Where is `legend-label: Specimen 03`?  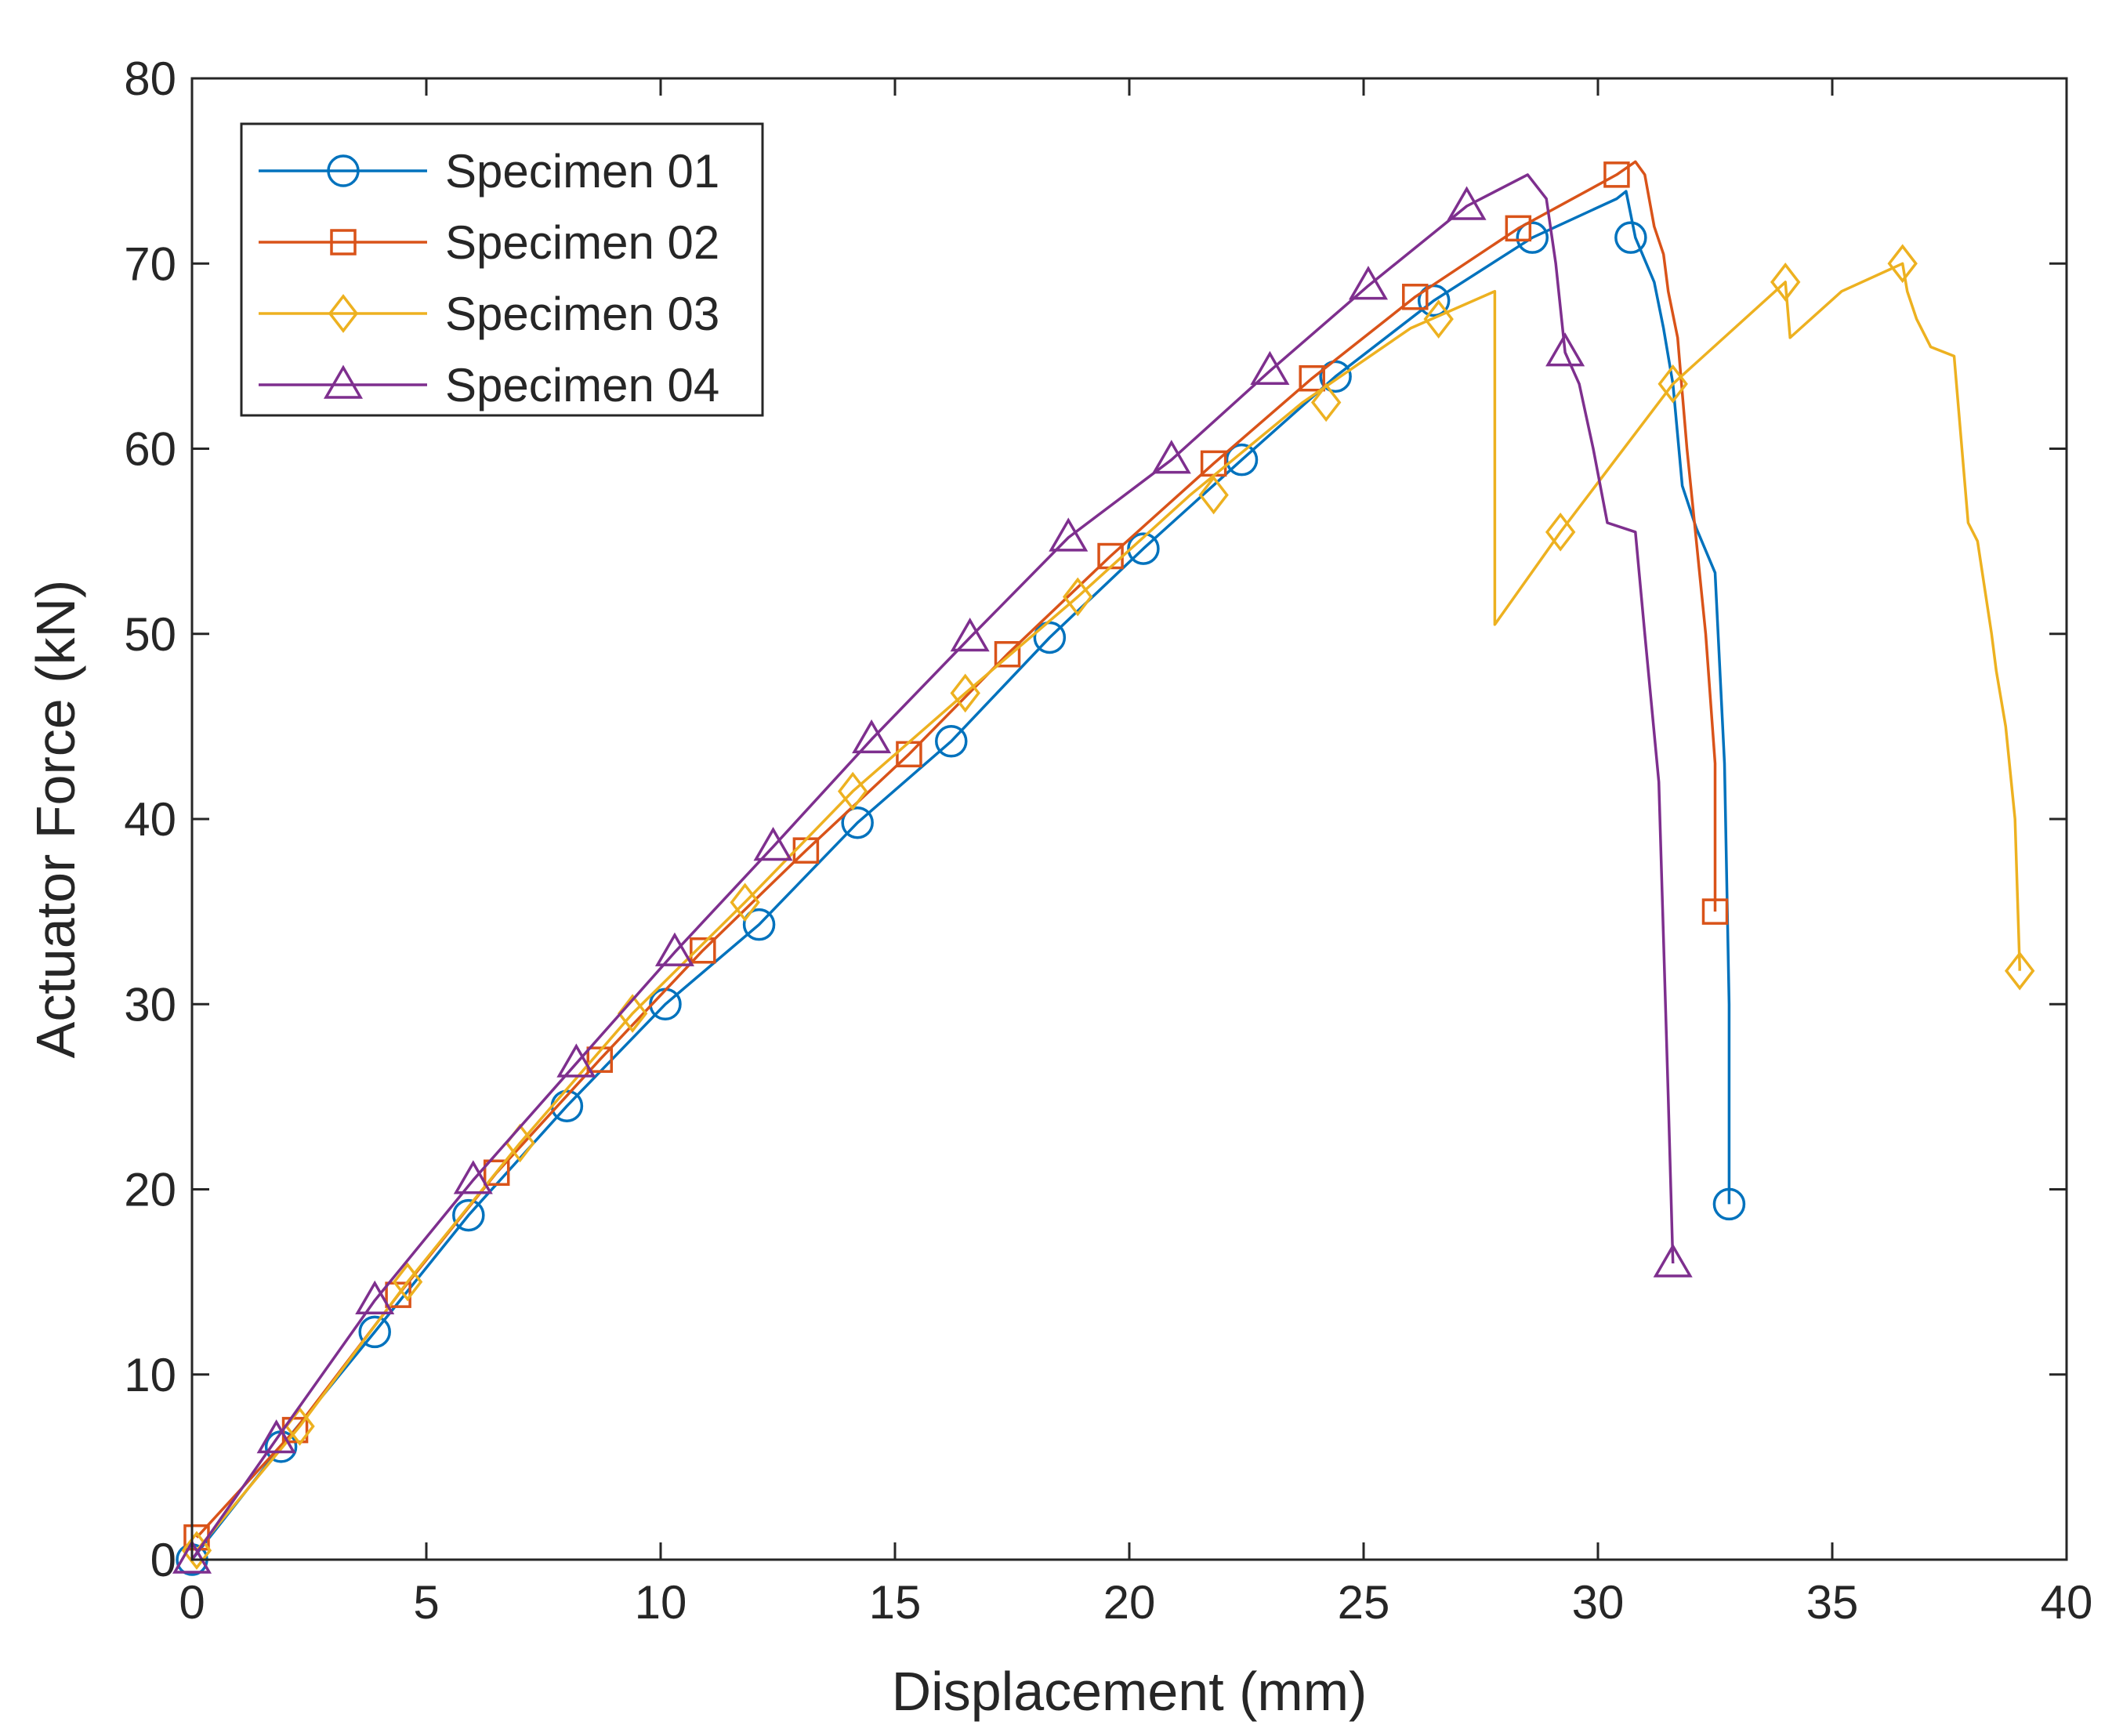
legend-label: Specimen 03 is located at coordinates (582, 314).